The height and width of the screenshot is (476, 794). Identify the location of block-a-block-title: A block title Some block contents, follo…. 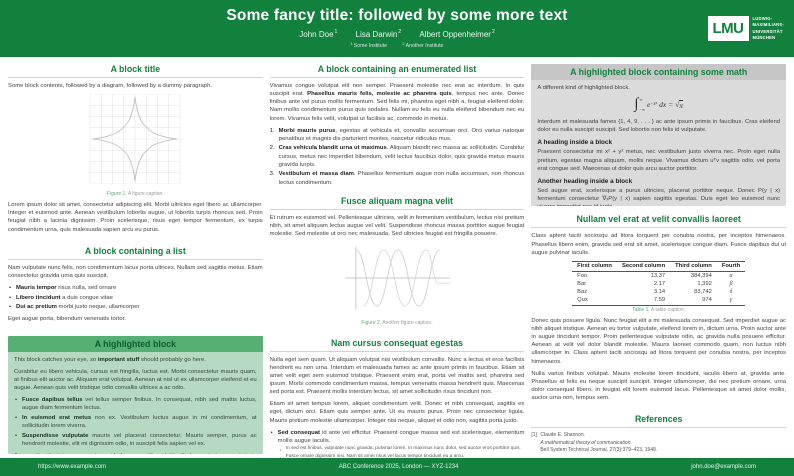
(135, 151).